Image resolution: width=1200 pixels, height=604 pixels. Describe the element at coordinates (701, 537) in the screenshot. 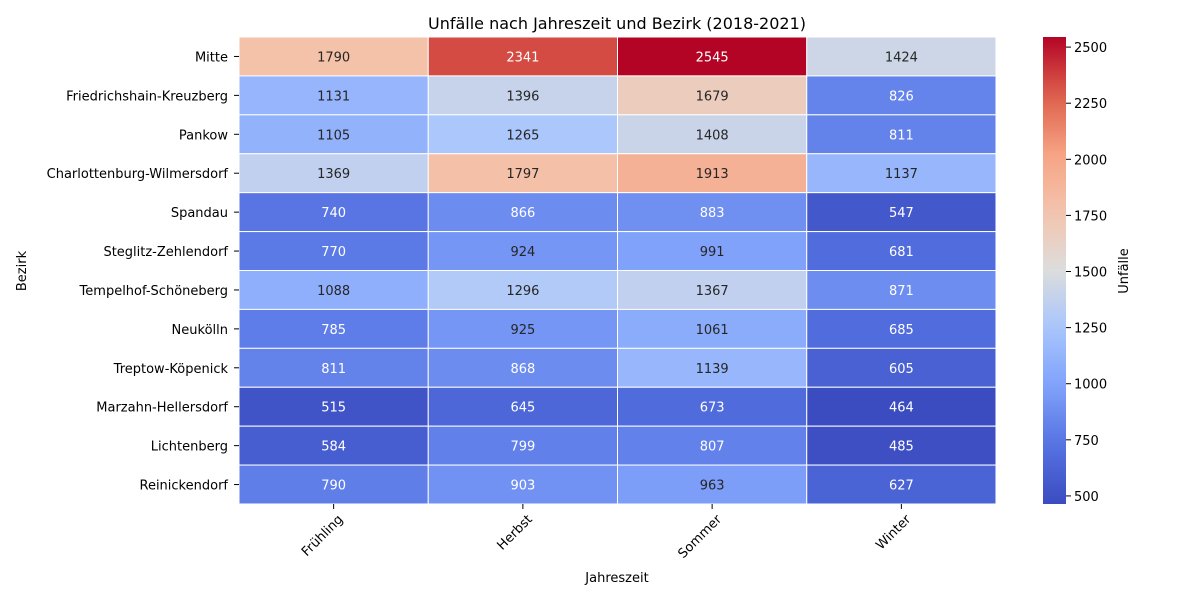

I see `x-tick-label: Sommer` at that location.